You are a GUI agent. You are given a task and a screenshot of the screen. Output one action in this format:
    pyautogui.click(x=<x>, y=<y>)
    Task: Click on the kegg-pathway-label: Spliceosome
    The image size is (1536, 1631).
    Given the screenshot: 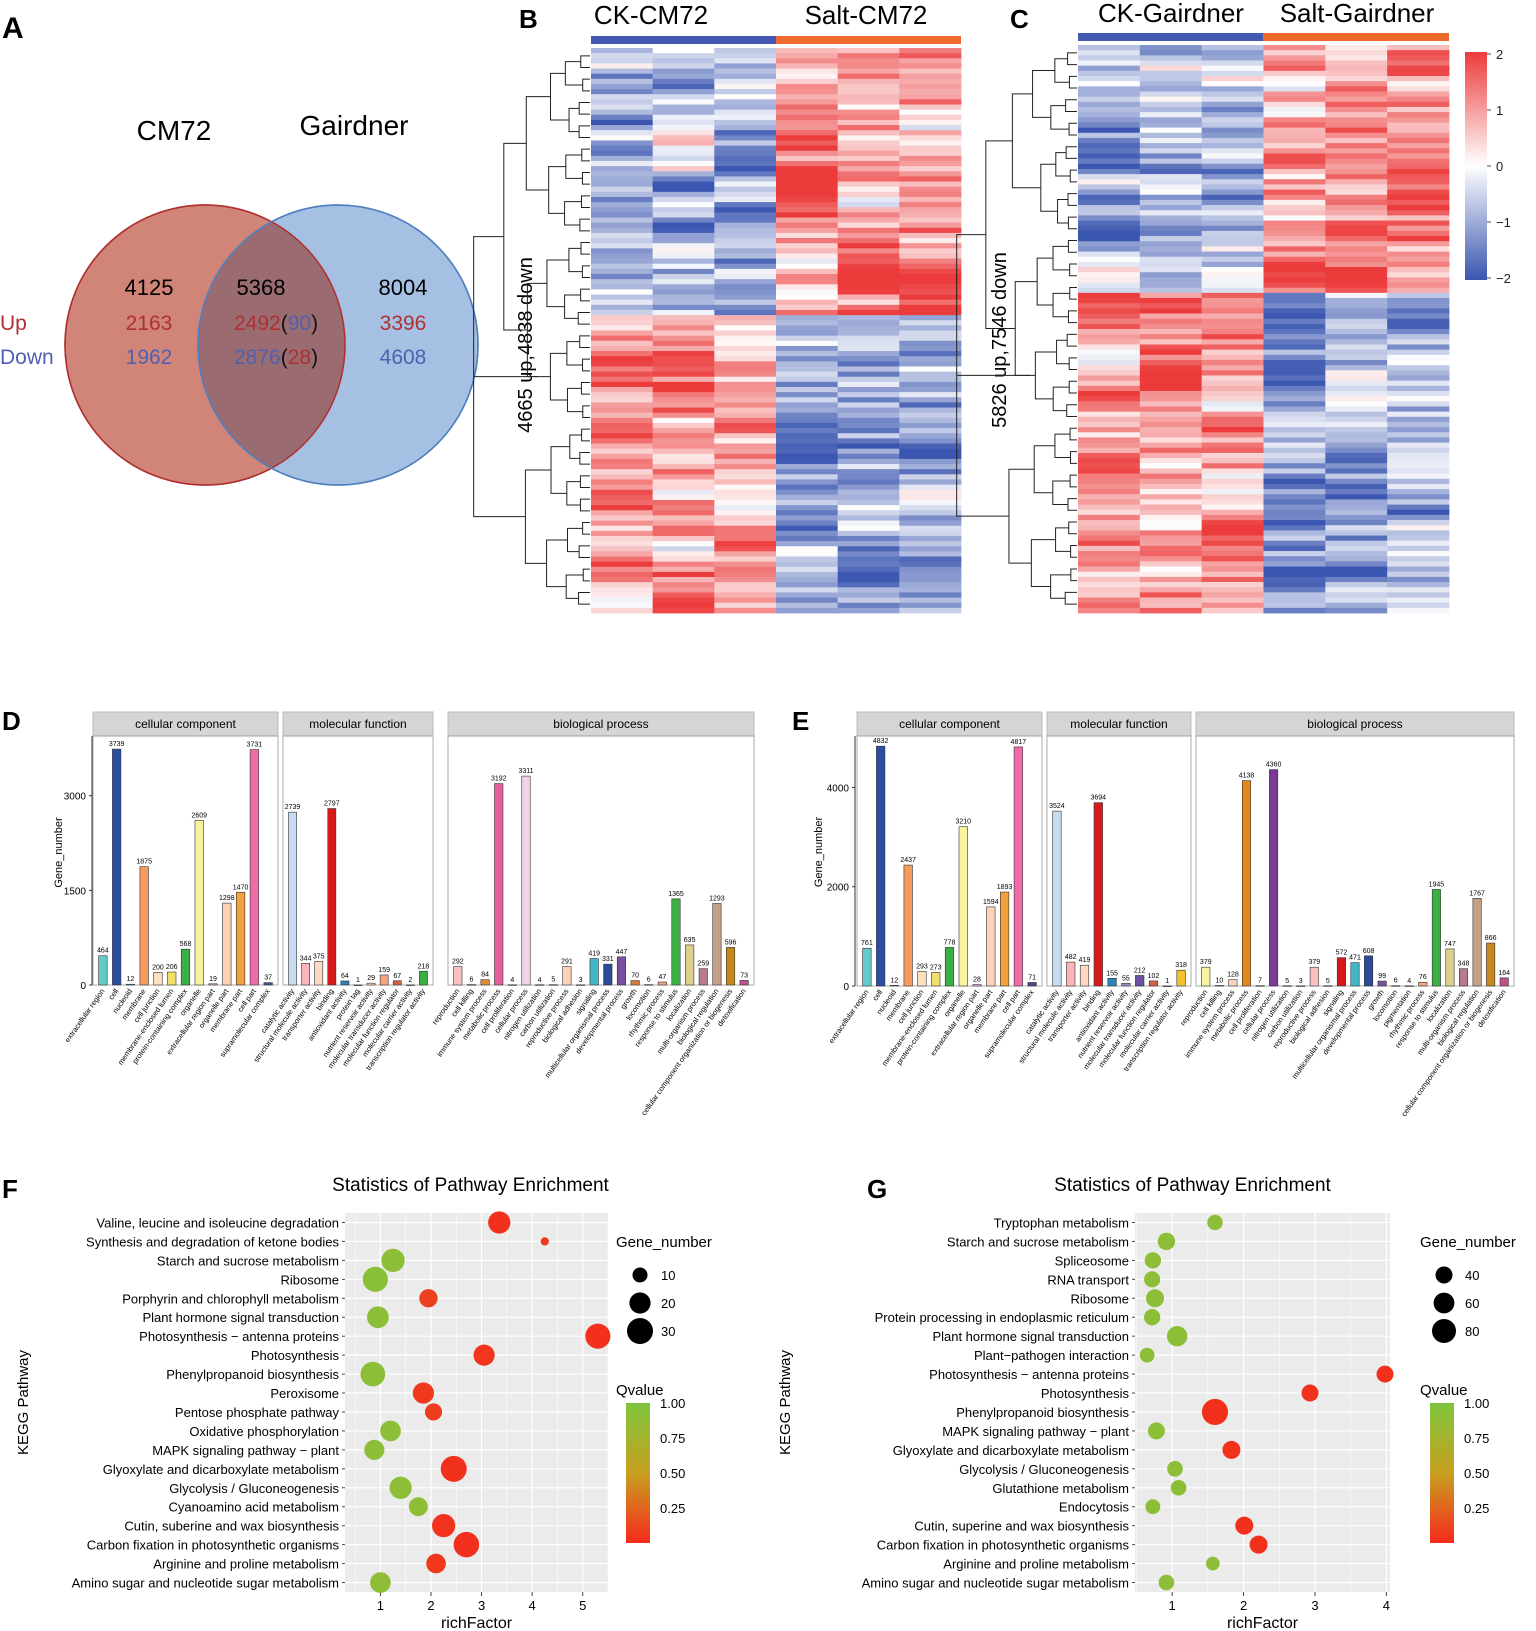 What is the action you would take?
    pyautogui.click(x=1092, y=1260)
    